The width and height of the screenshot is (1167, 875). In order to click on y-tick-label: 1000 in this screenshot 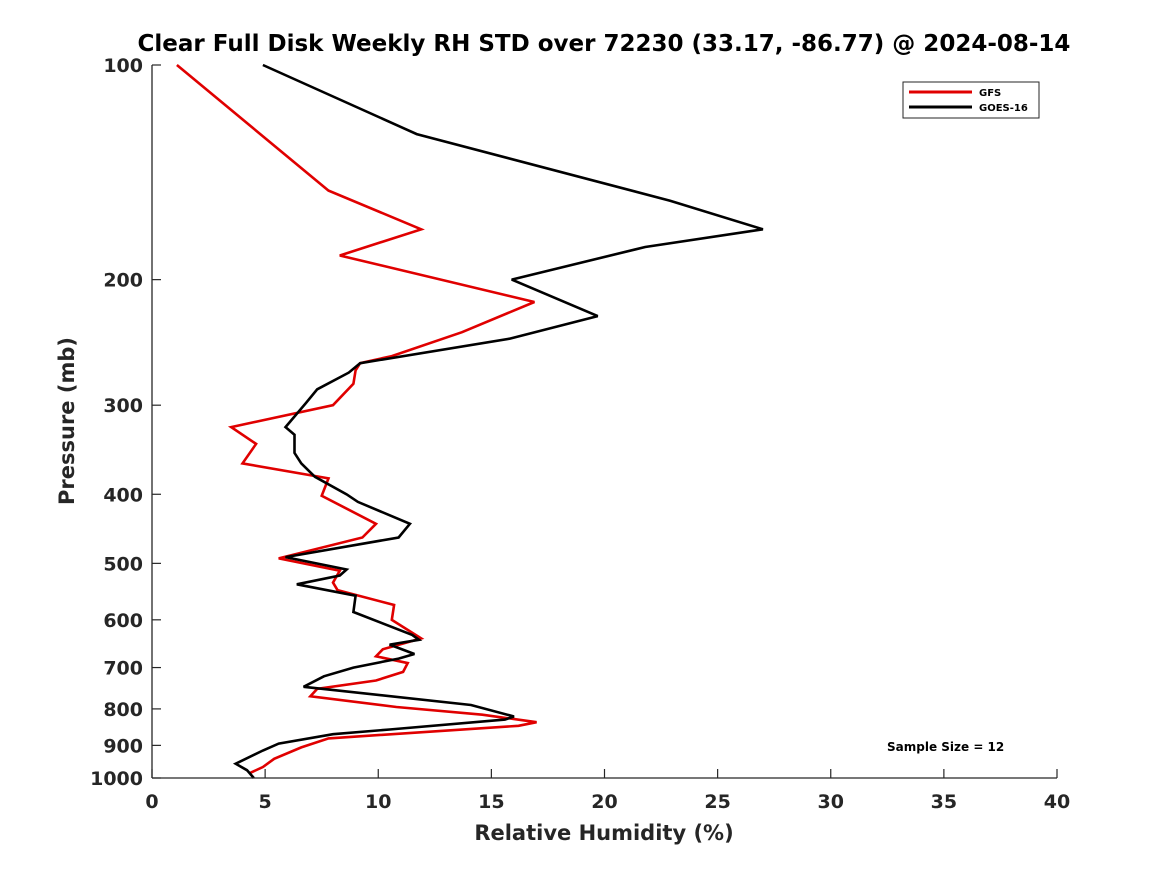, I will do `click(116, 779)`.